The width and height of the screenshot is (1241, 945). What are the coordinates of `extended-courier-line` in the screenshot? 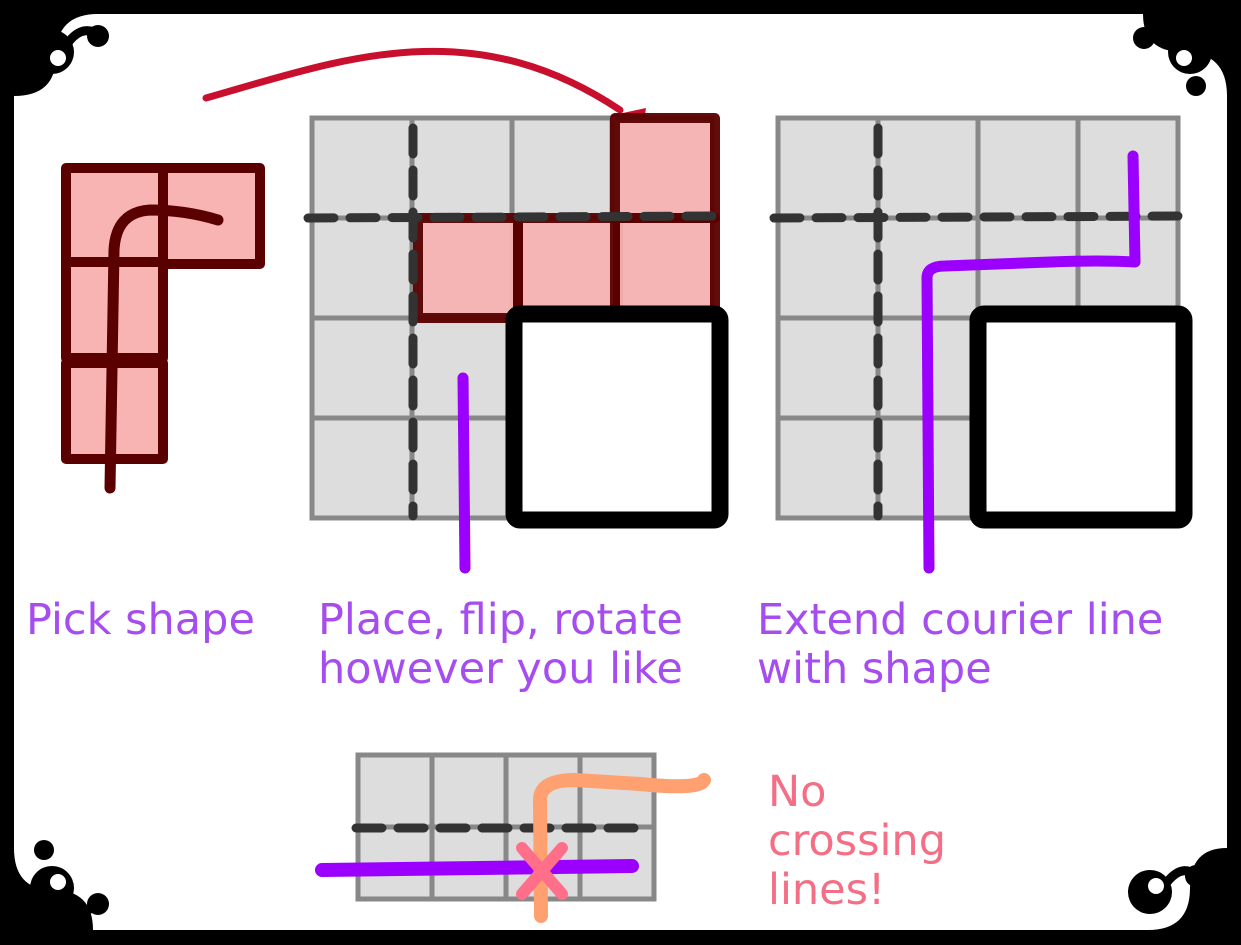 It's located at (1031, 362).